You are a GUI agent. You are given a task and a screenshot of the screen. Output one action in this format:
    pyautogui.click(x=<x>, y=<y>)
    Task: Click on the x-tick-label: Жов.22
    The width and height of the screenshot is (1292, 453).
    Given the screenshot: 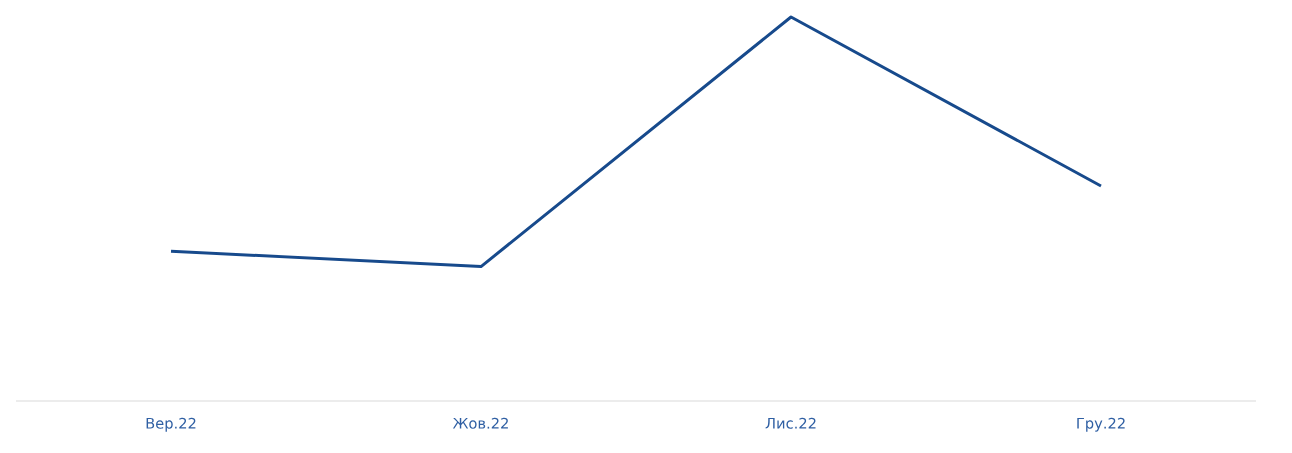 What is the action you would take?
    pyautogui.click(x=480, y=423)
    